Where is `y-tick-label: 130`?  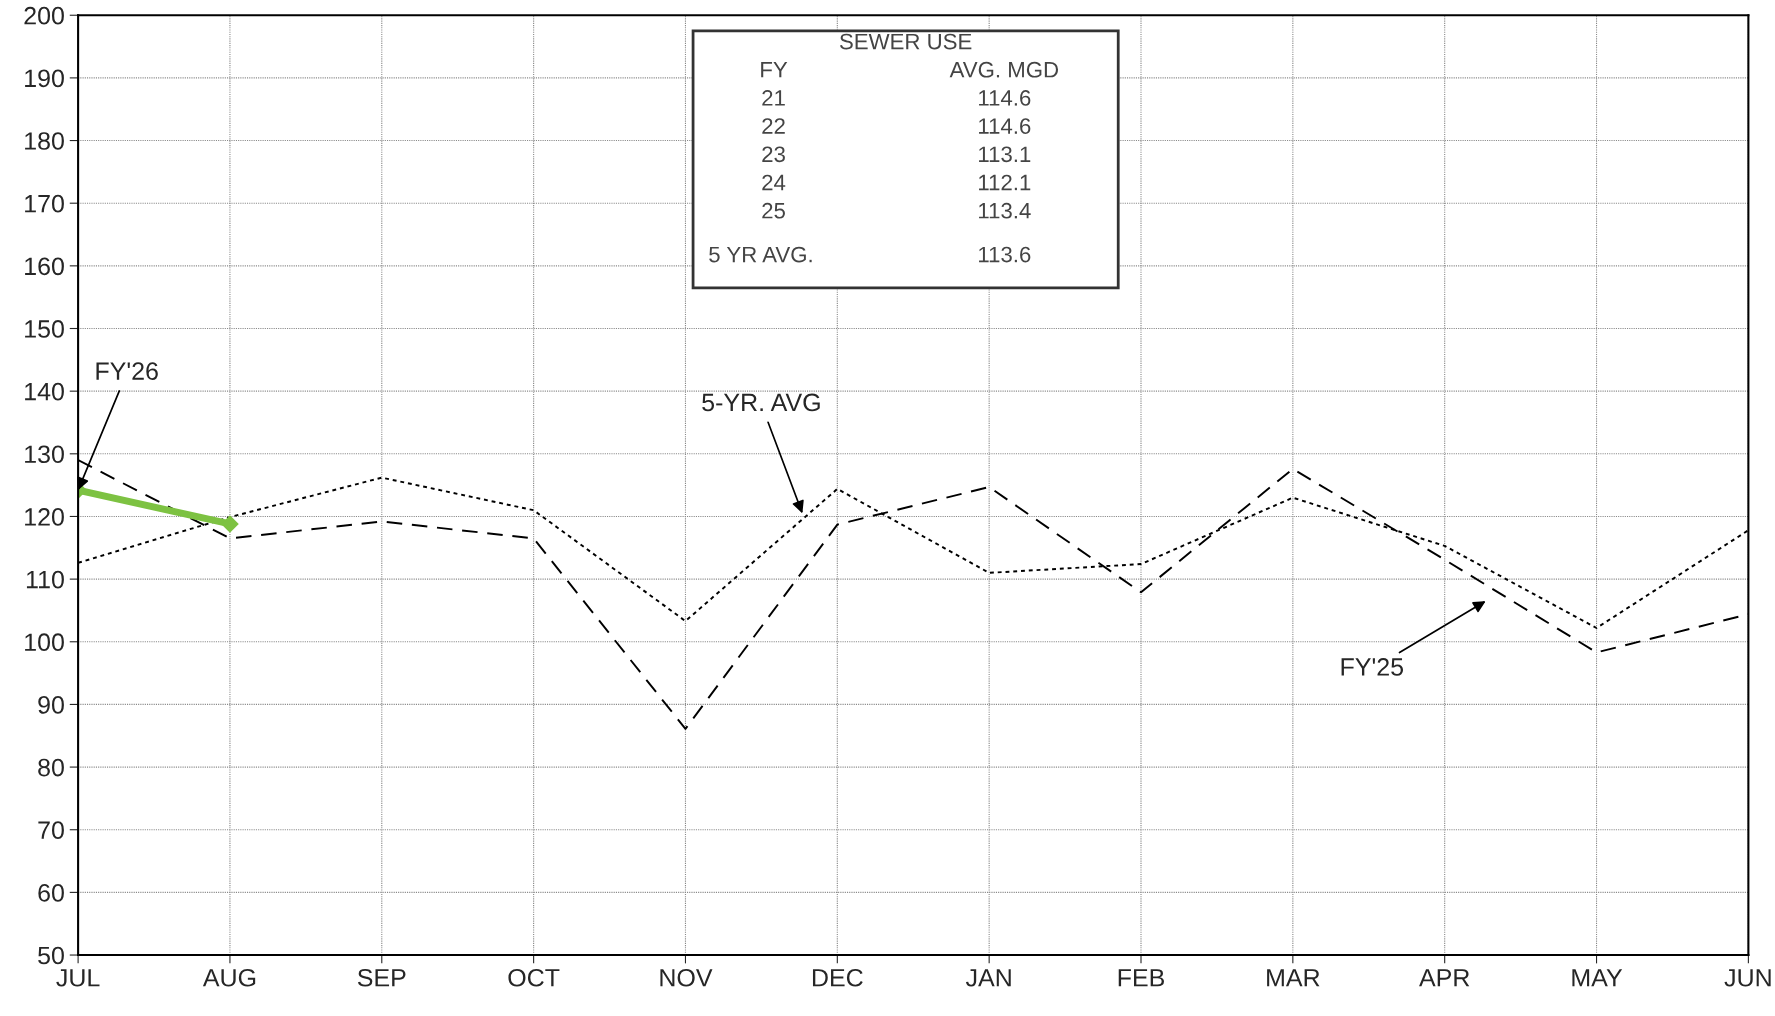
y-tick-label: 130 is located at coordinates (44, 454).